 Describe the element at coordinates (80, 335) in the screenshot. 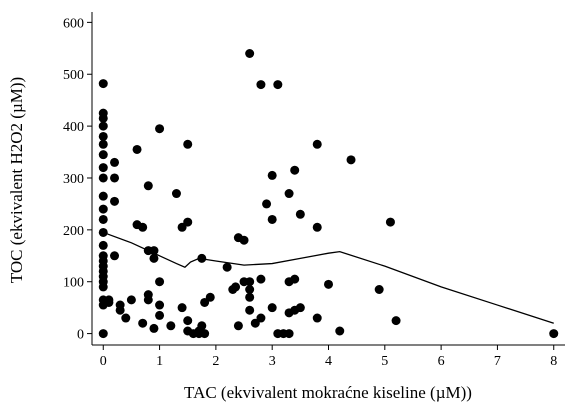

I see `y-tick-label: 0` at that location.